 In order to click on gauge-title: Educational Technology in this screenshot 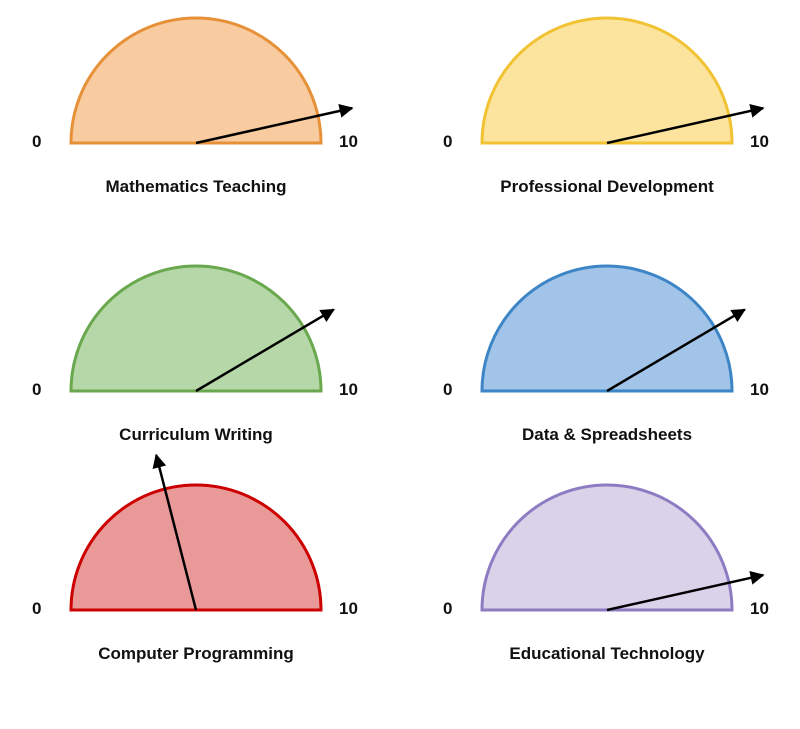, I will do `click(607, 653)`.